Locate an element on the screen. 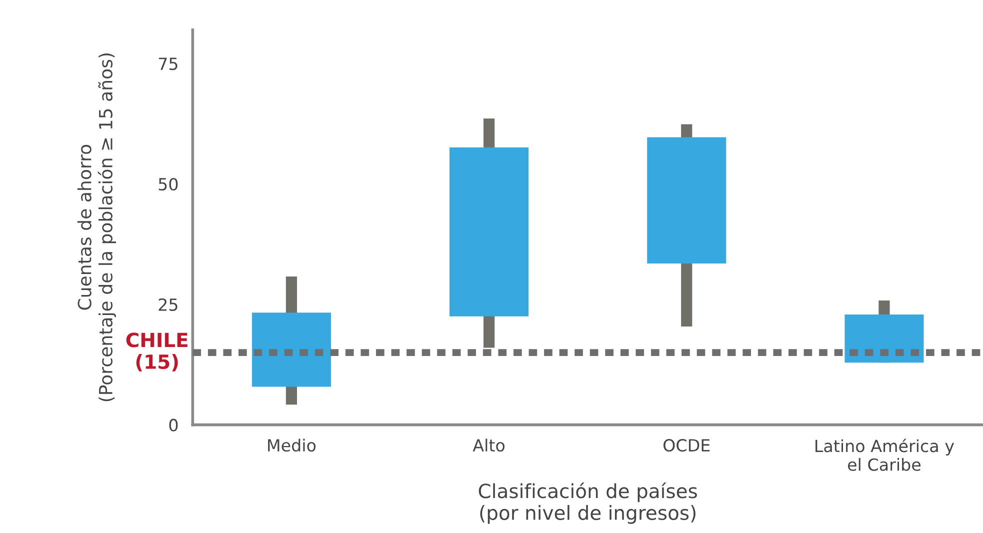 This screenshot has width=983, height=533. y-tick-label: 75 is located at coordinates (168, 64).